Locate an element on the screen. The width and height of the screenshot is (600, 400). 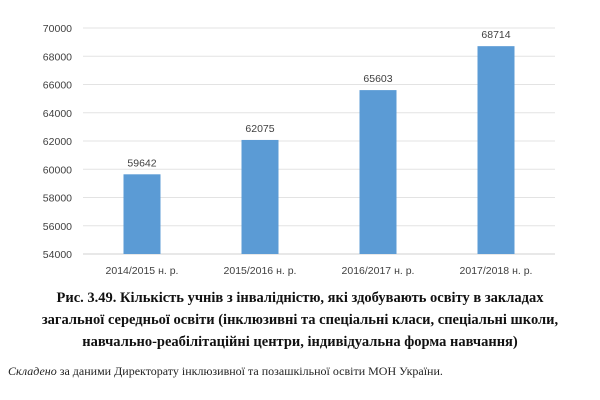
data-label: 59642 is located at coordinates (141, 163).